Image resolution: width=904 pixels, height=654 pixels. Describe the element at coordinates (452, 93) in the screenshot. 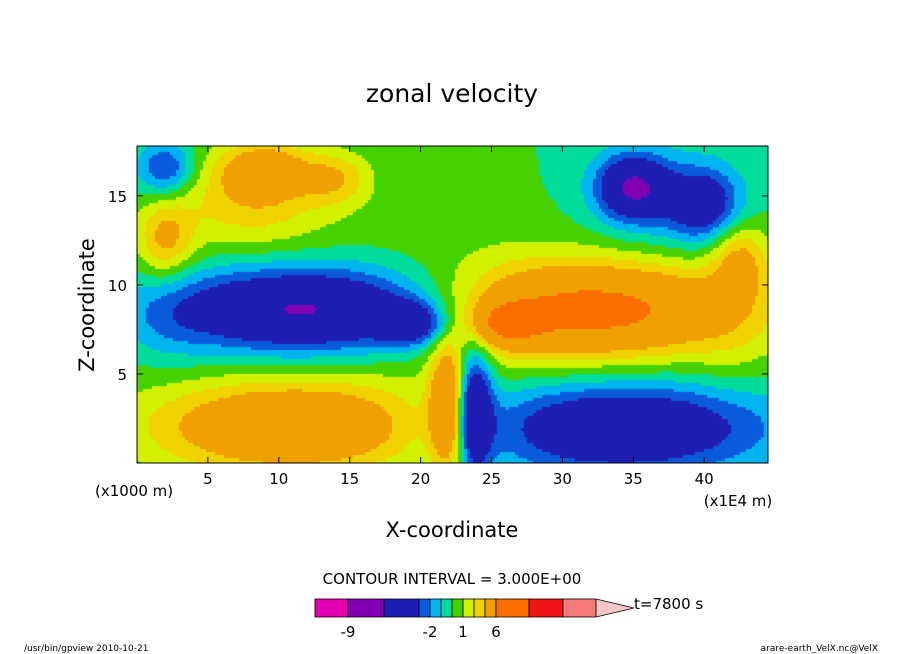

I see `chart-title: zonal velocity` at that location.